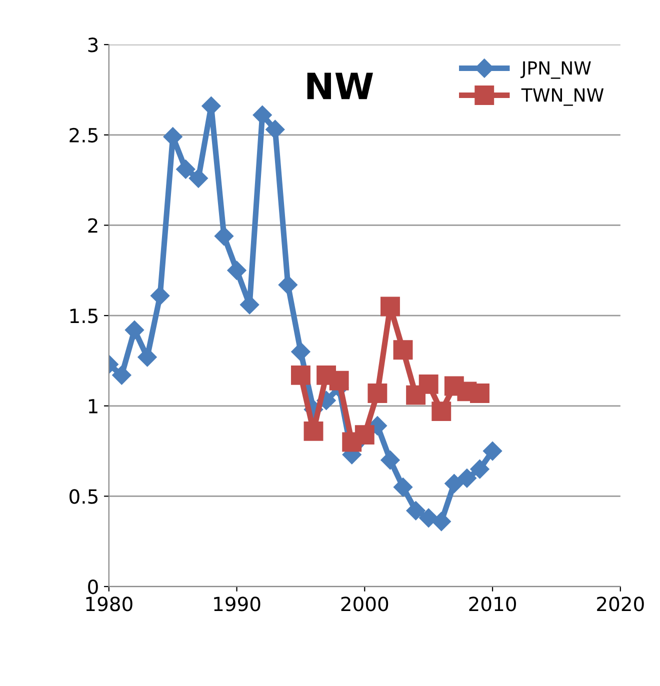 The image size is (660, 686). I want to click on x-tick-label: 1990, so click(237, 604).